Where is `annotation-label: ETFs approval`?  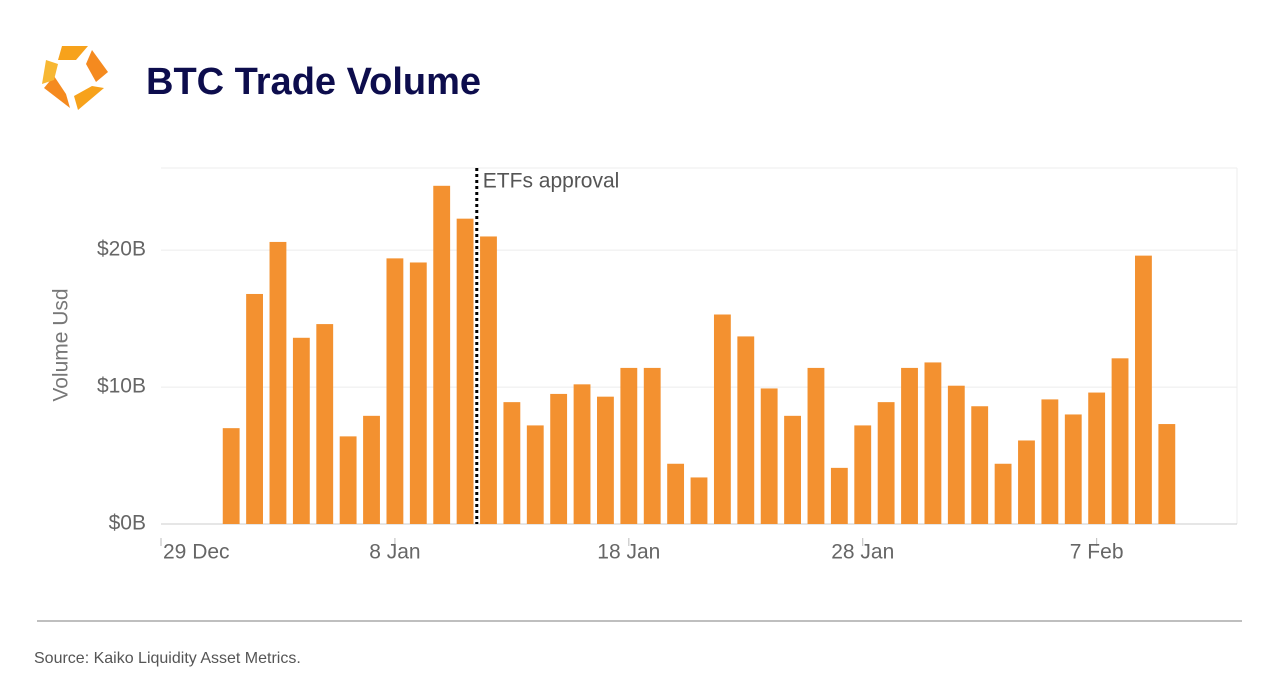
annotation-label: ETFs approval is located at coordinates (551, 181).